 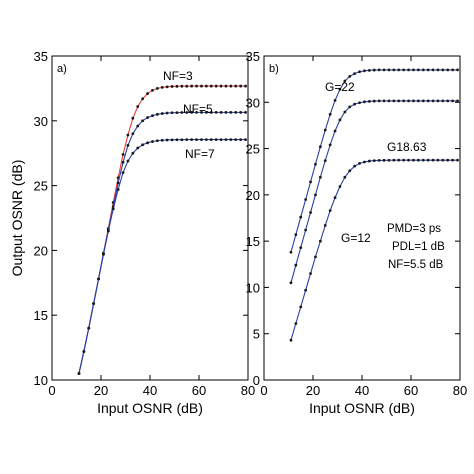 What do you see at coordinates (407, 147) in the screenshot?
I see `annotation-g1863: G18.63` at bounding box center [407, 147].